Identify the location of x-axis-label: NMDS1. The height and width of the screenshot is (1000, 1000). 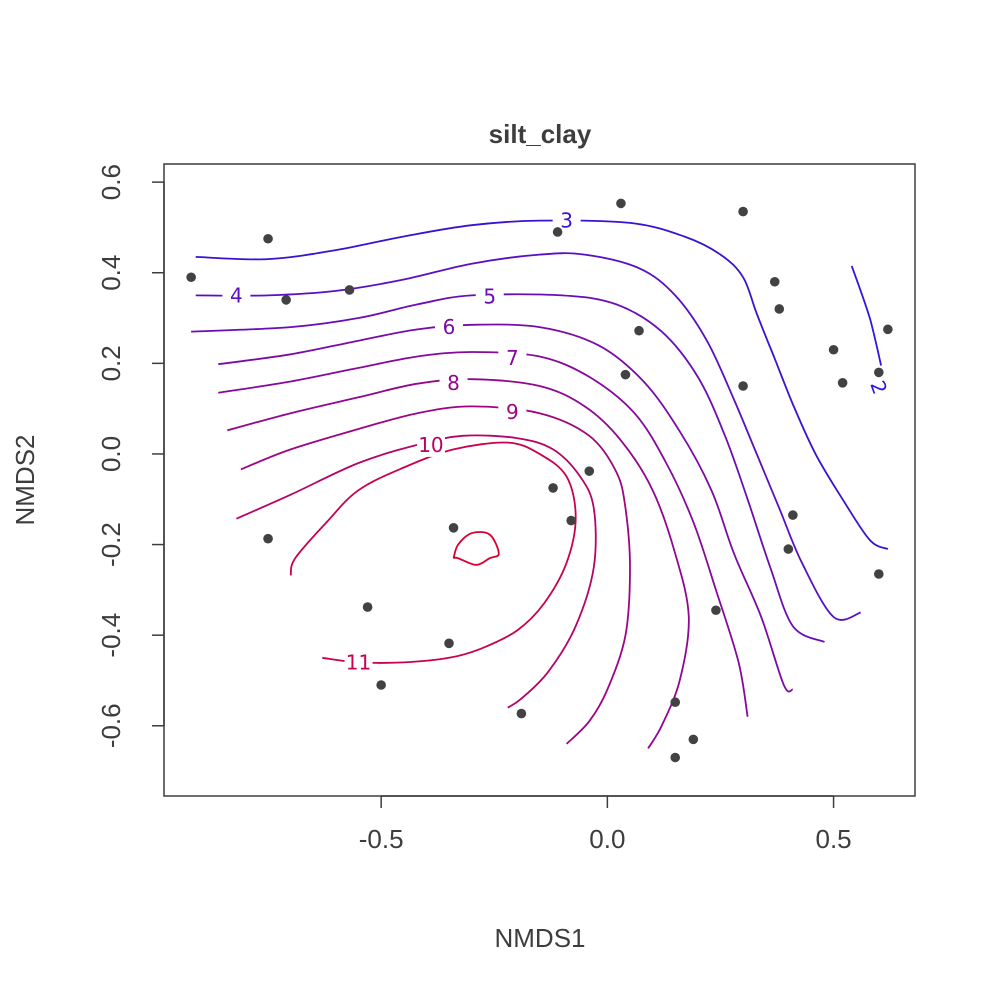
(539, 938).